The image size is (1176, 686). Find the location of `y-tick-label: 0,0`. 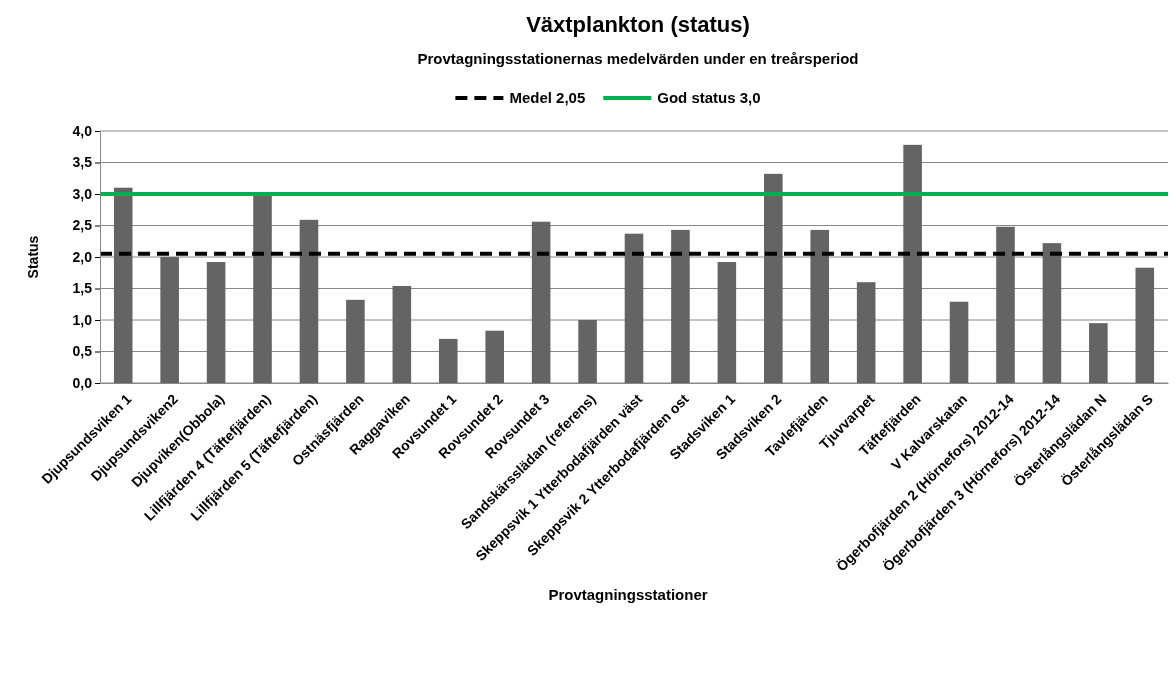

y-tick-label: 0,0 is located at coordinates (82, 382).